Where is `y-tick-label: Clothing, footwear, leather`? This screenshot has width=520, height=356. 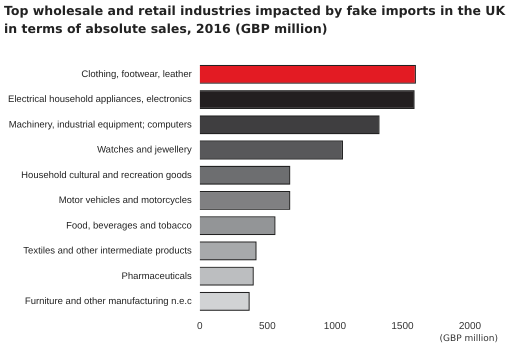
y-tick-label: Clothing, footwear, leather is located at coordinates (136, 74).